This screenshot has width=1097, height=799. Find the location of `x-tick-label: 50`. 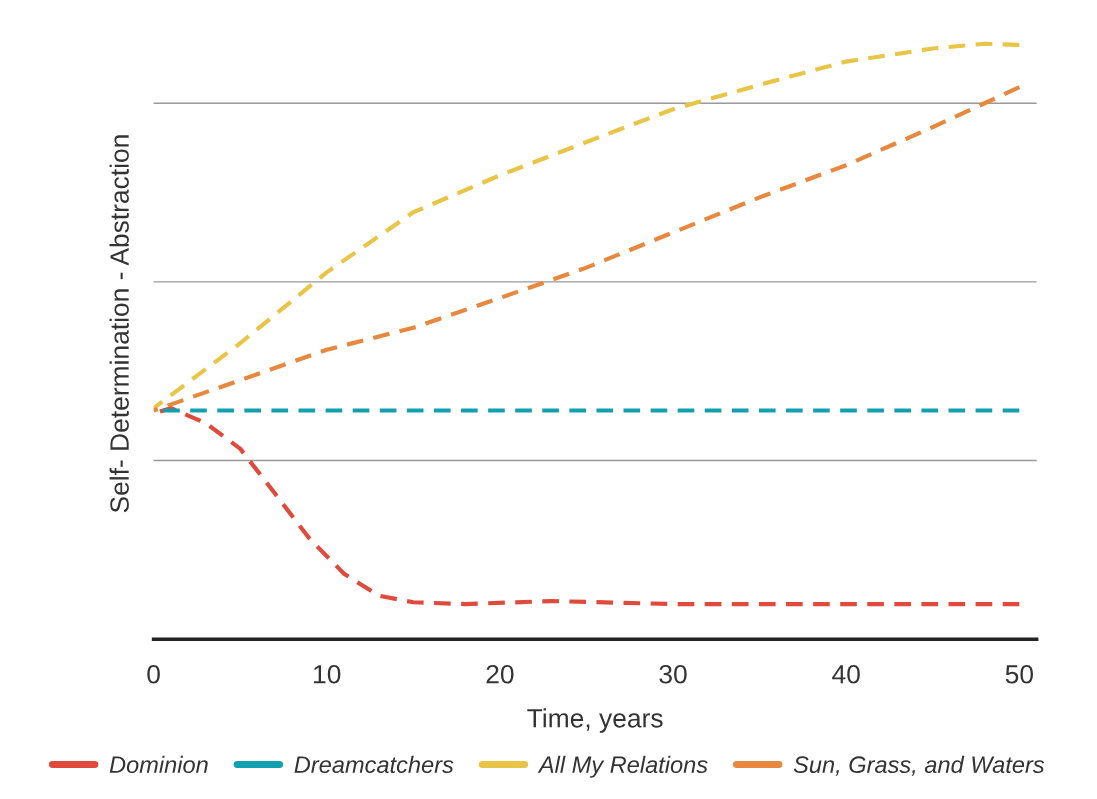

x-tick-label: 50 is located at coordinates (1019, 674).